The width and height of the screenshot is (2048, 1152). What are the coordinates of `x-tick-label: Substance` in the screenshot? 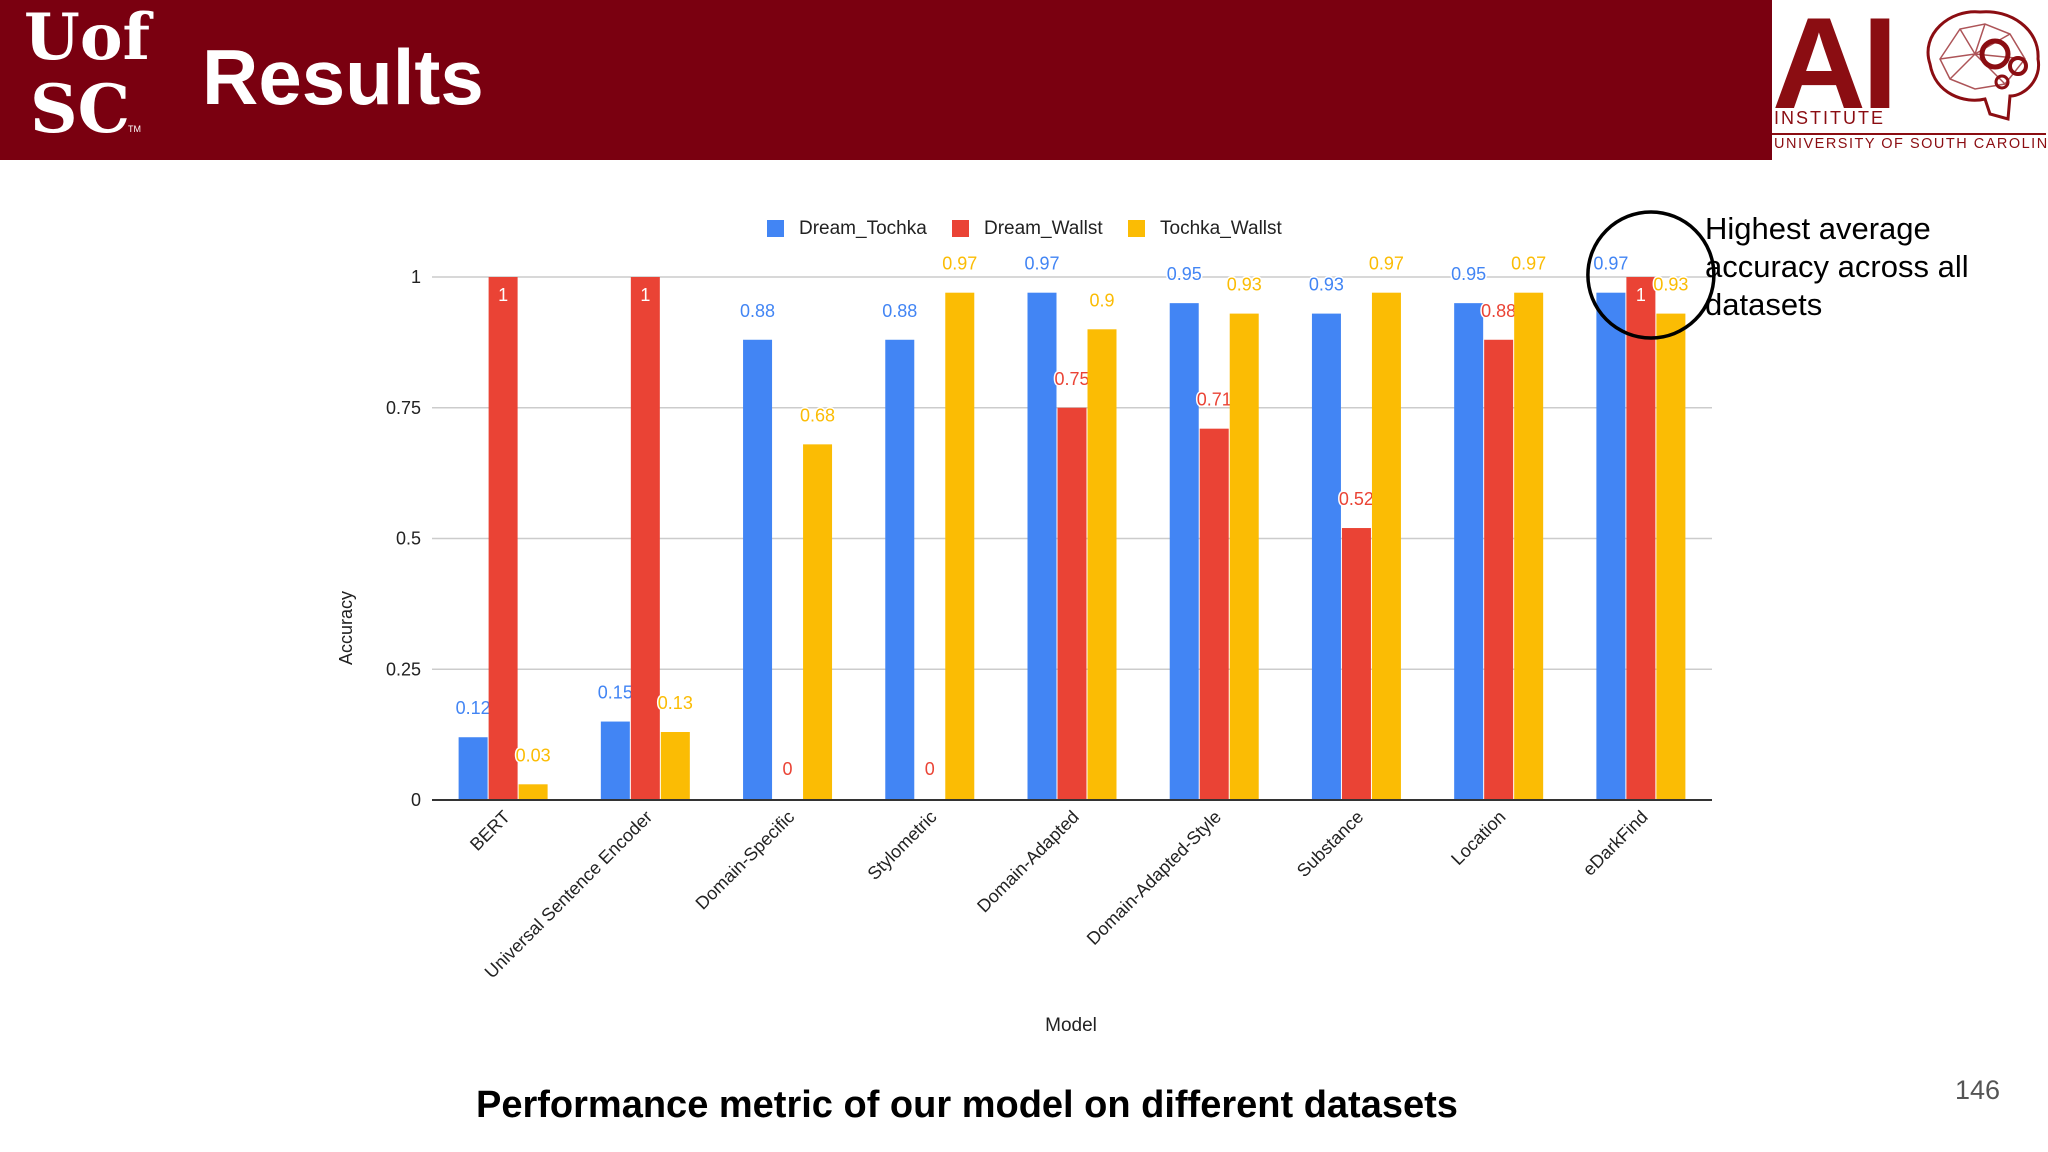 It's located at (1330, 844).